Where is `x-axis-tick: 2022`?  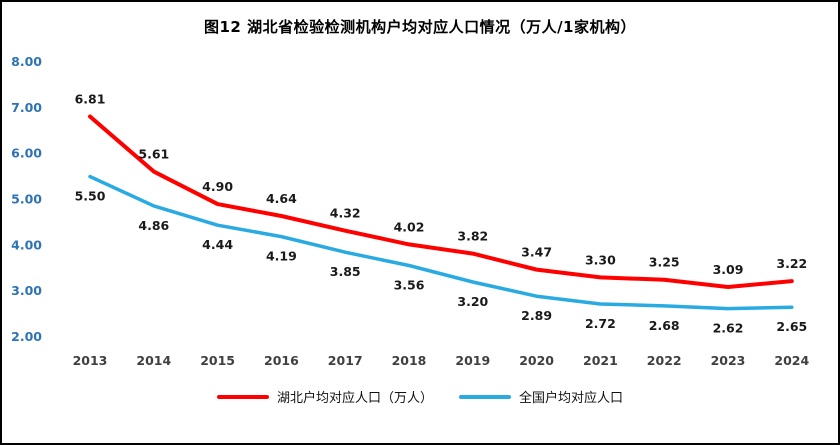 x-axis-tick: 2022 is located at coordinates (664, 360).